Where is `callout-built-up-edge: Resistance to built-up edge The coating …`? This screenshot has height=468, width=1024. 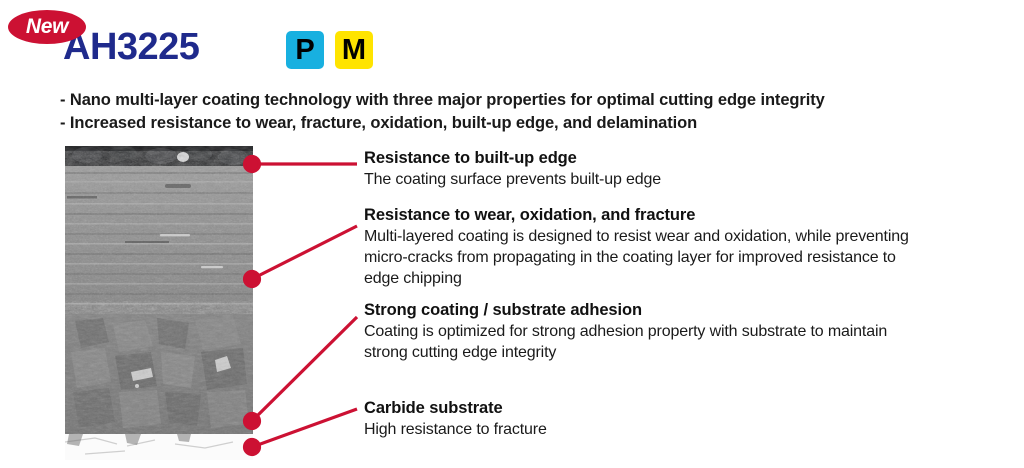 callout-built-up-edge: Resistance to built-up edge The coating … is located at coordinates (512, 169).